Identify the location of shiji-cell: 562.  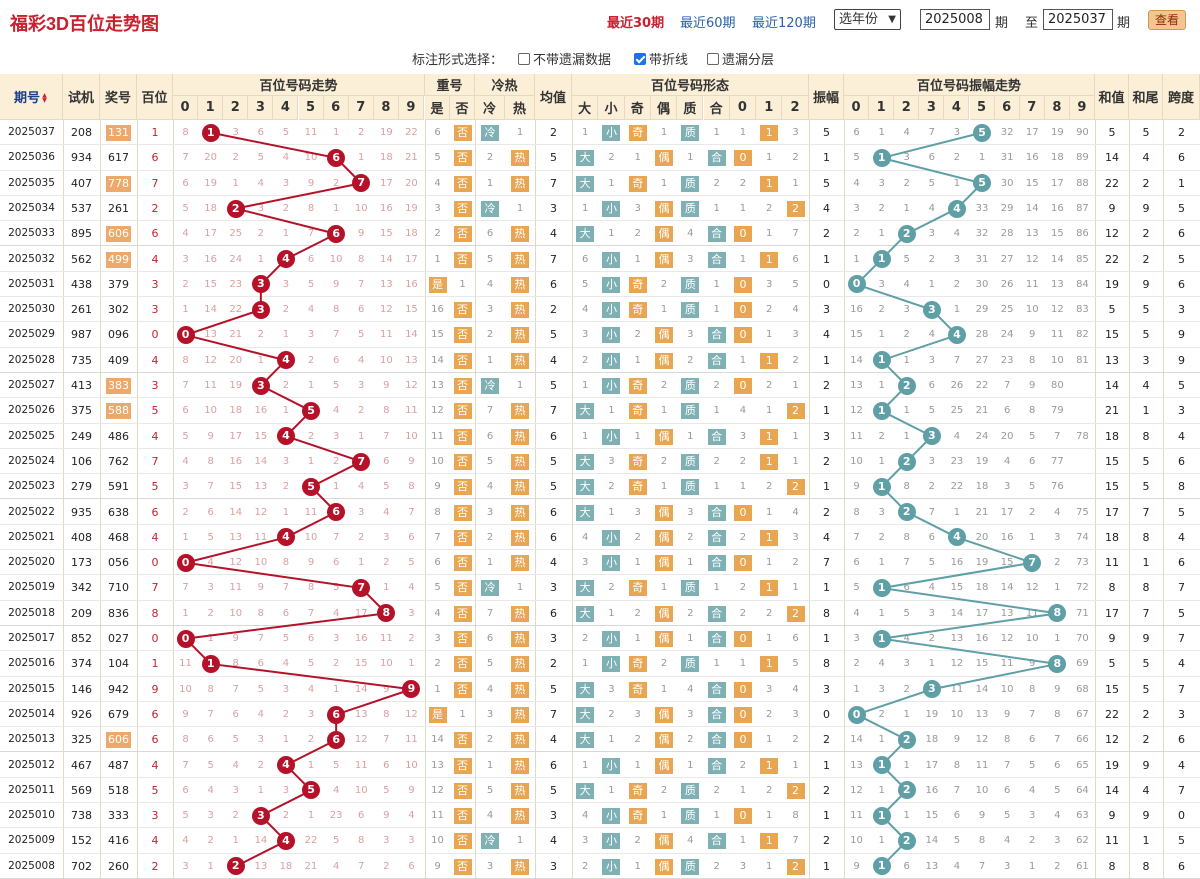
(81, 259).